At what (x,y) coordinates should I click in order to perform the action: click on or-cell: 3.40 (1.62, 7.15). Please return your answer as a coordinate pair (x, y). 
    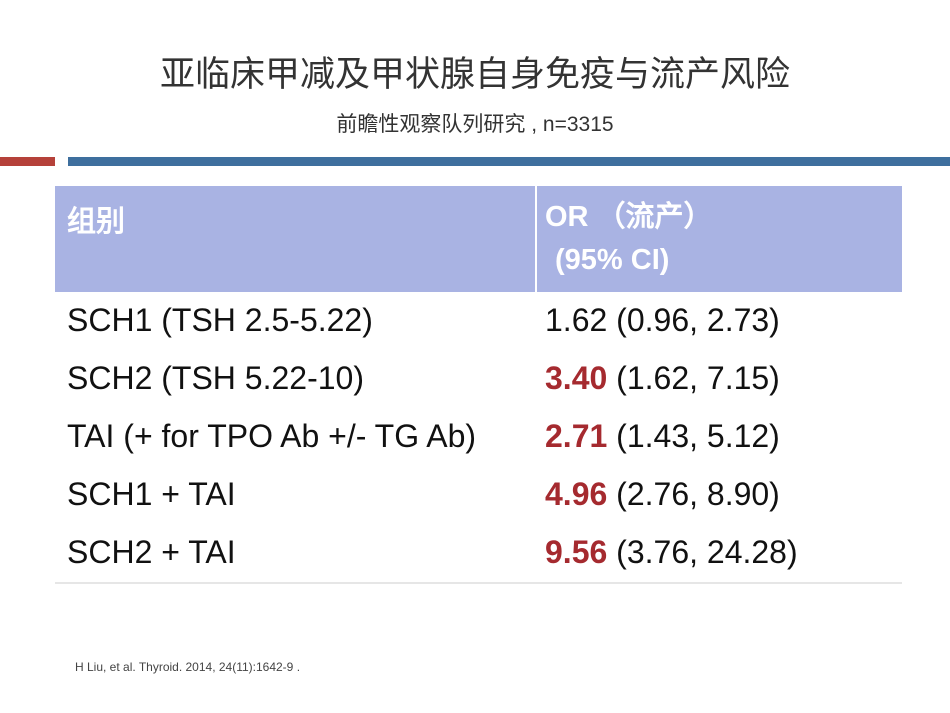
    Looking at the image, I should click on (718, 379).